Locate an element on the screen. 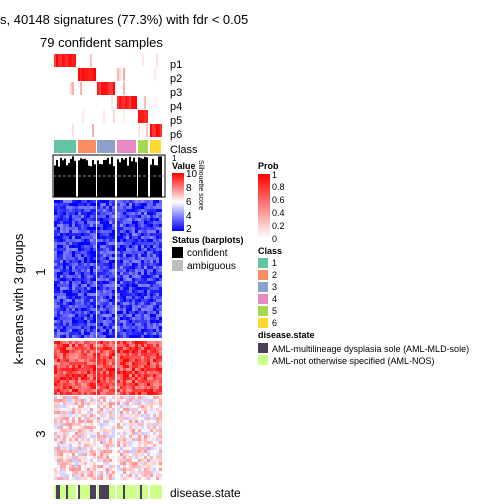 The width and height of the screenshot is (504, 504). silhouette-barplot is located at coordinates (109, 176).